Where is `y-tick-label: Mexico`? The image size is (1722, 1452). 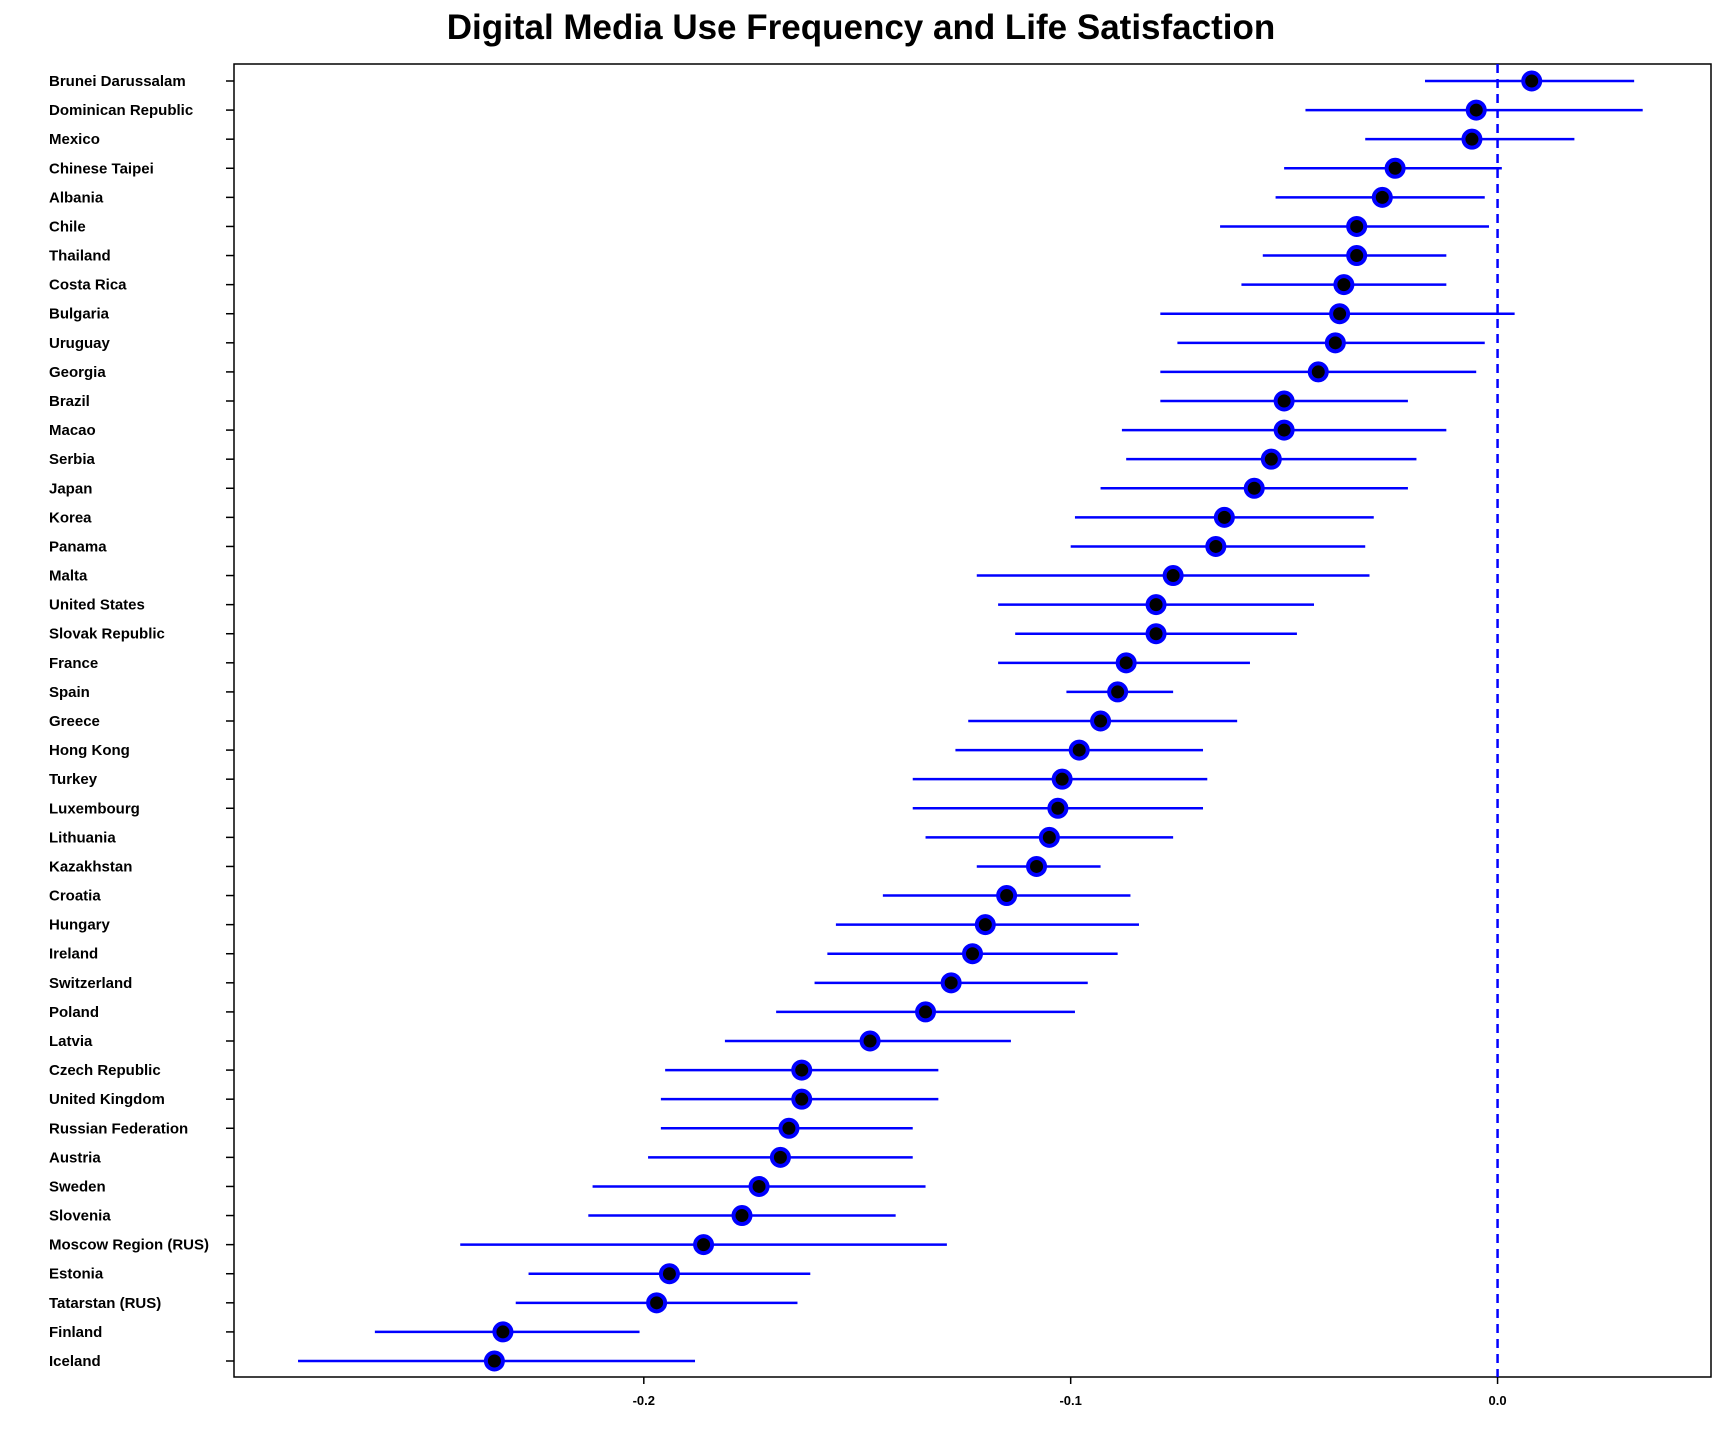 y-tick-label: Mexico is located at coordinates (74, 139).